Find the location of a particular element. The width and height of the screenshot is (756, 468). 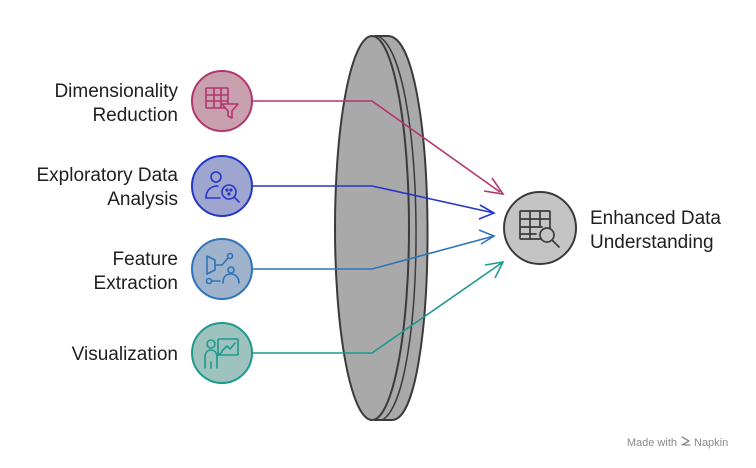

label-line1: Exploratory Data is located at coordinates (107, 175).